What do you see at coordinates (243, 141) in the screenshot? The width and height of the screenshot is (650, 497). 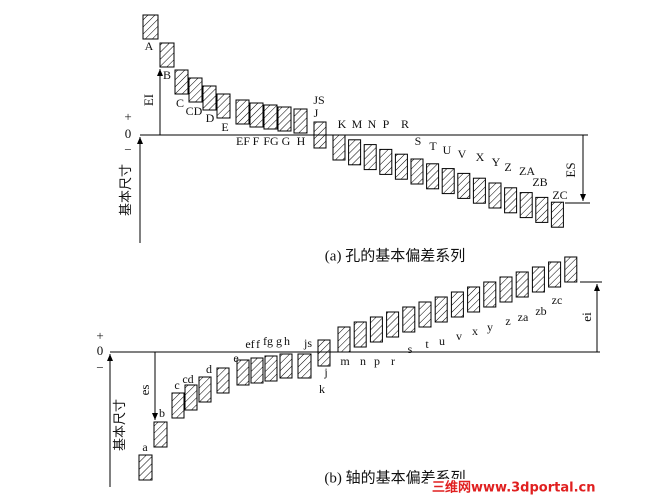 I see `zone-label: EF` at bounding box center [243, 141].